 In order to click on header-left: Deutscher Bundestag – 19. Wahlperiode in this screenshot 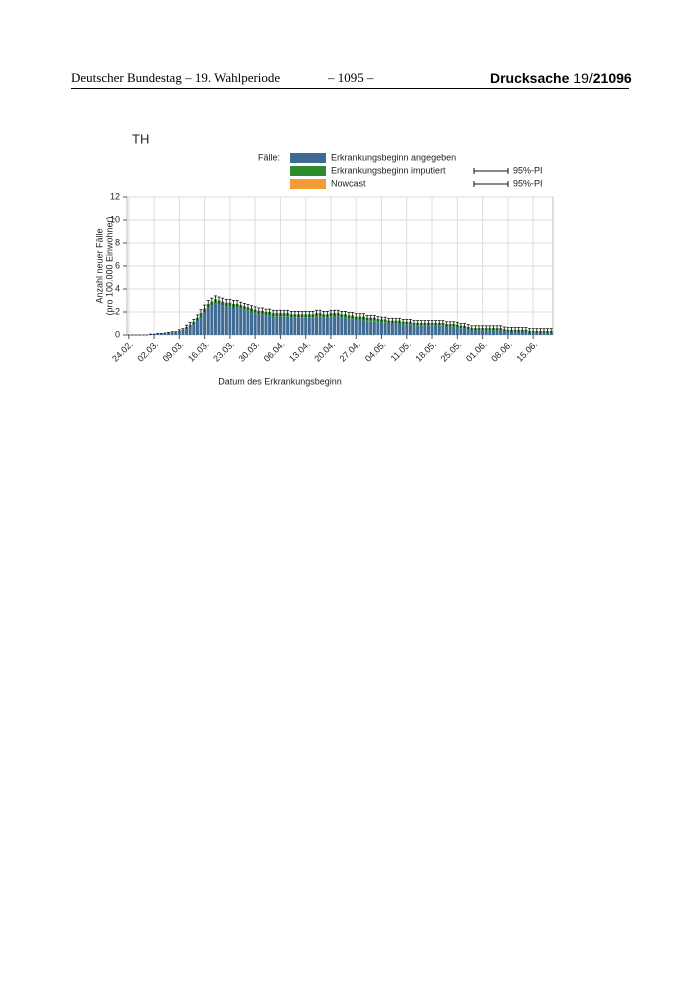, I will do `click(176, 77)`.